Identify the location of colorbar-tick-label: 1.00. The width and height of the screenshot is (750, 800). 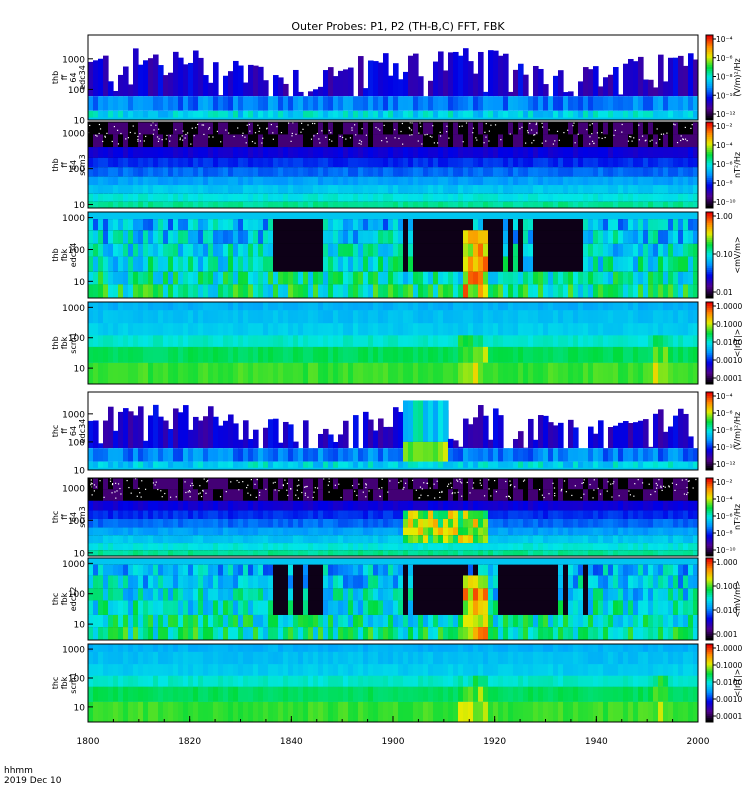
(724, 216).